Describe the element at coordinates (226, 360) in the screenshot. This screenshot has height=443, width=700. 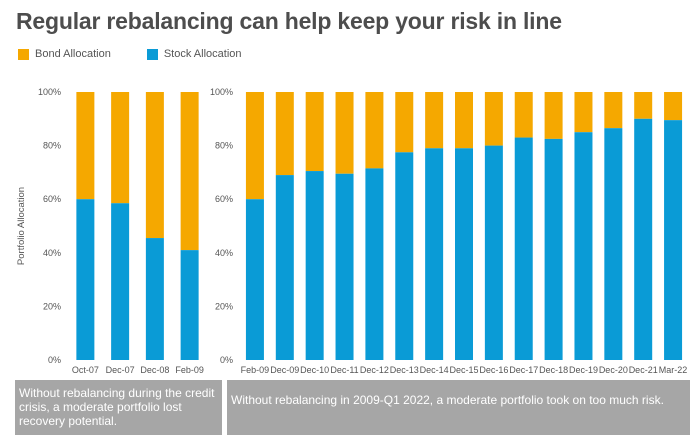
I see `right-ytick-label: 0%` at that location.